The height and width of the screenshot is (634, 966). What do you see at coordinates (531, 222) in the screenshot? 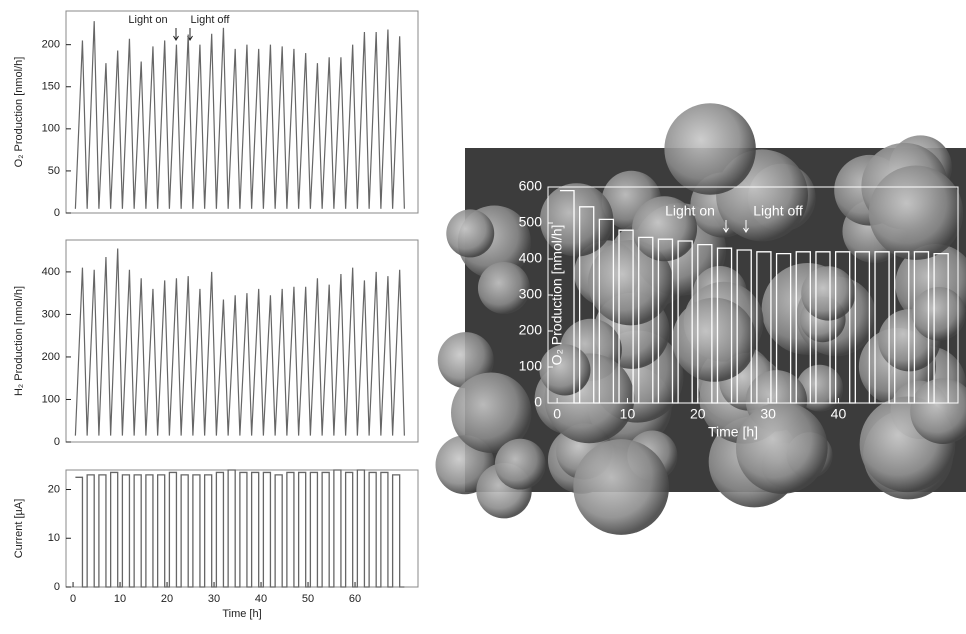
I see `y-tick-label: 500` at bounding box center [531, 222].